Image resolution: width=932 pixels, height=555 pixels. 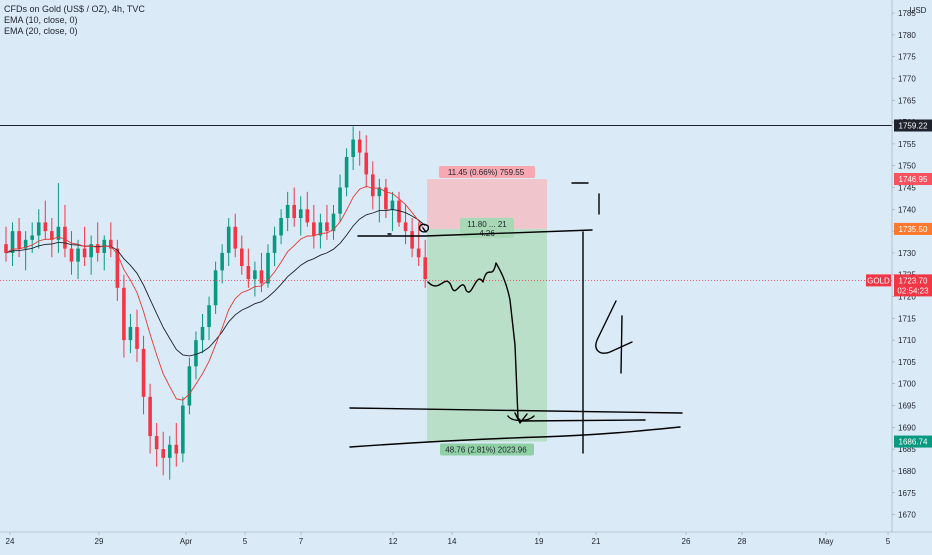 What do you see at coordinates (301, 541) in the screenshot?
I see `x-tick-label: 7` at bounding box center [301, 541].